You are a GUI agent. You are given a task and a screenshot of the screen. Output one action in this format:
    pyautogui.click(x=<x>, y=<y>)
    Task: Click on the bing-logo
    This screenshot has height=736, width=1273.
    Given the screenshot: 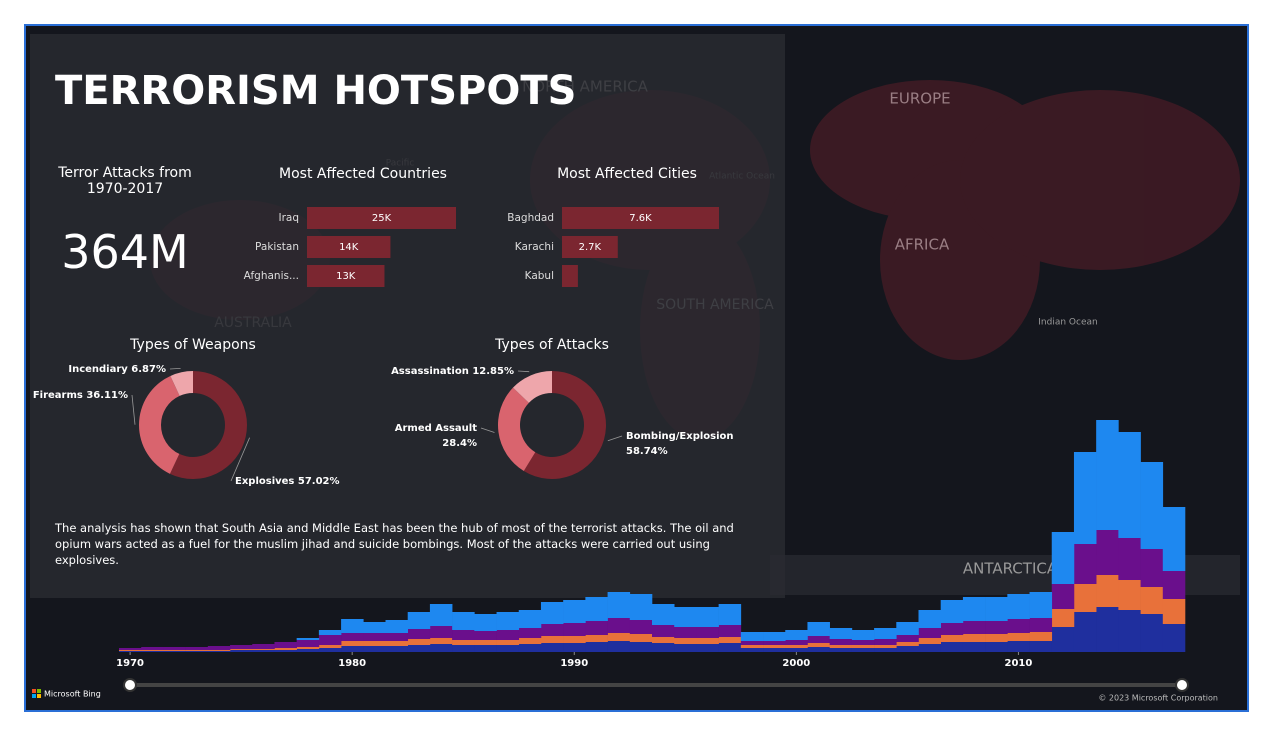 What is the action you would take?
    pyautogui.click(x=36, y=693)
    